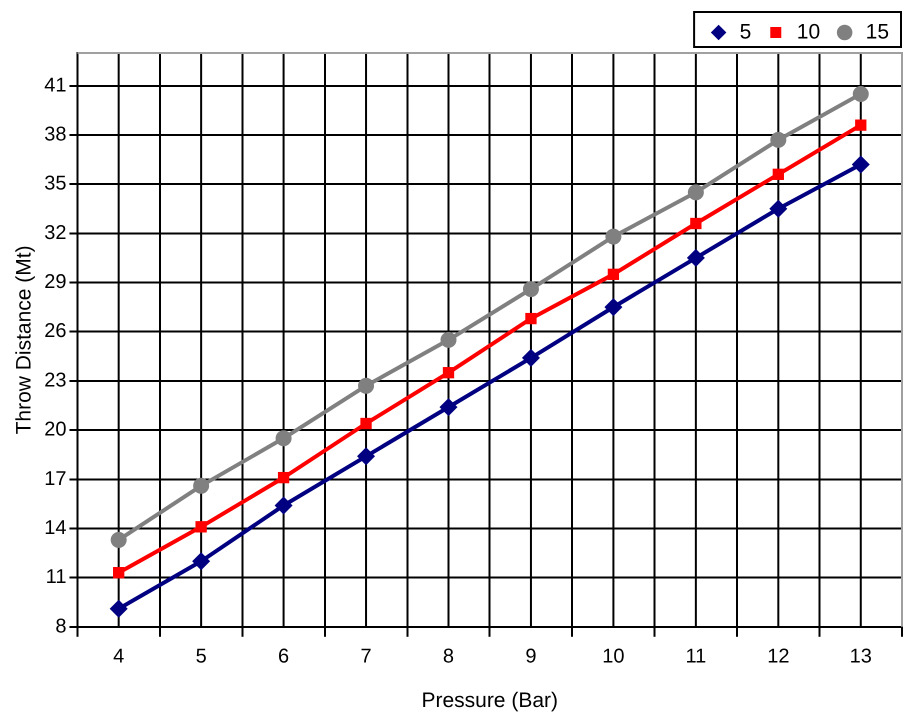  What do you see at coordinates (55, 282) in the screenshot?
I see `y-tick-label: 29` at bounding box center [55, 282].